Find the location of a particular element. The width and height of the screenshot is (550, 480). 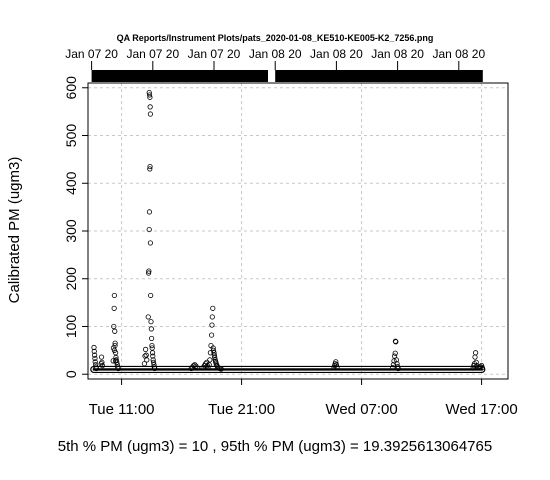

baseline-band is located at coordinates (288, 369).